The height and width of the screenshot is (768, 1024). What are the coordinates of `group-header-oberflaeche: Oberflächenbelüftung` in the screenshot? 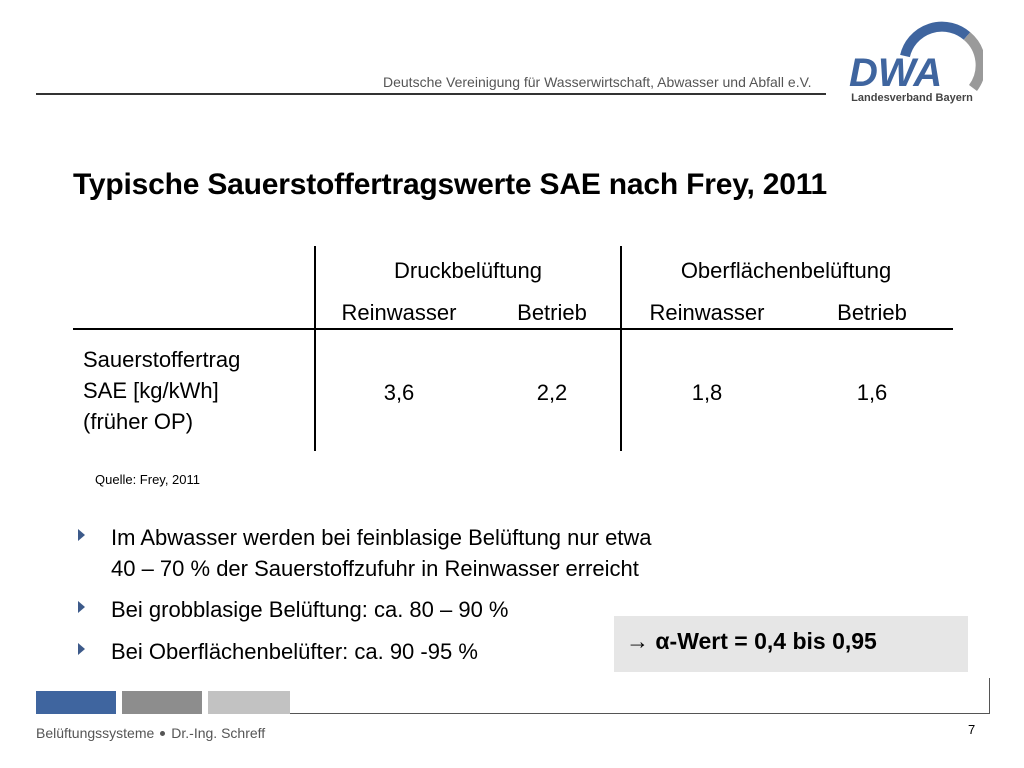 It's located at (786, 270).